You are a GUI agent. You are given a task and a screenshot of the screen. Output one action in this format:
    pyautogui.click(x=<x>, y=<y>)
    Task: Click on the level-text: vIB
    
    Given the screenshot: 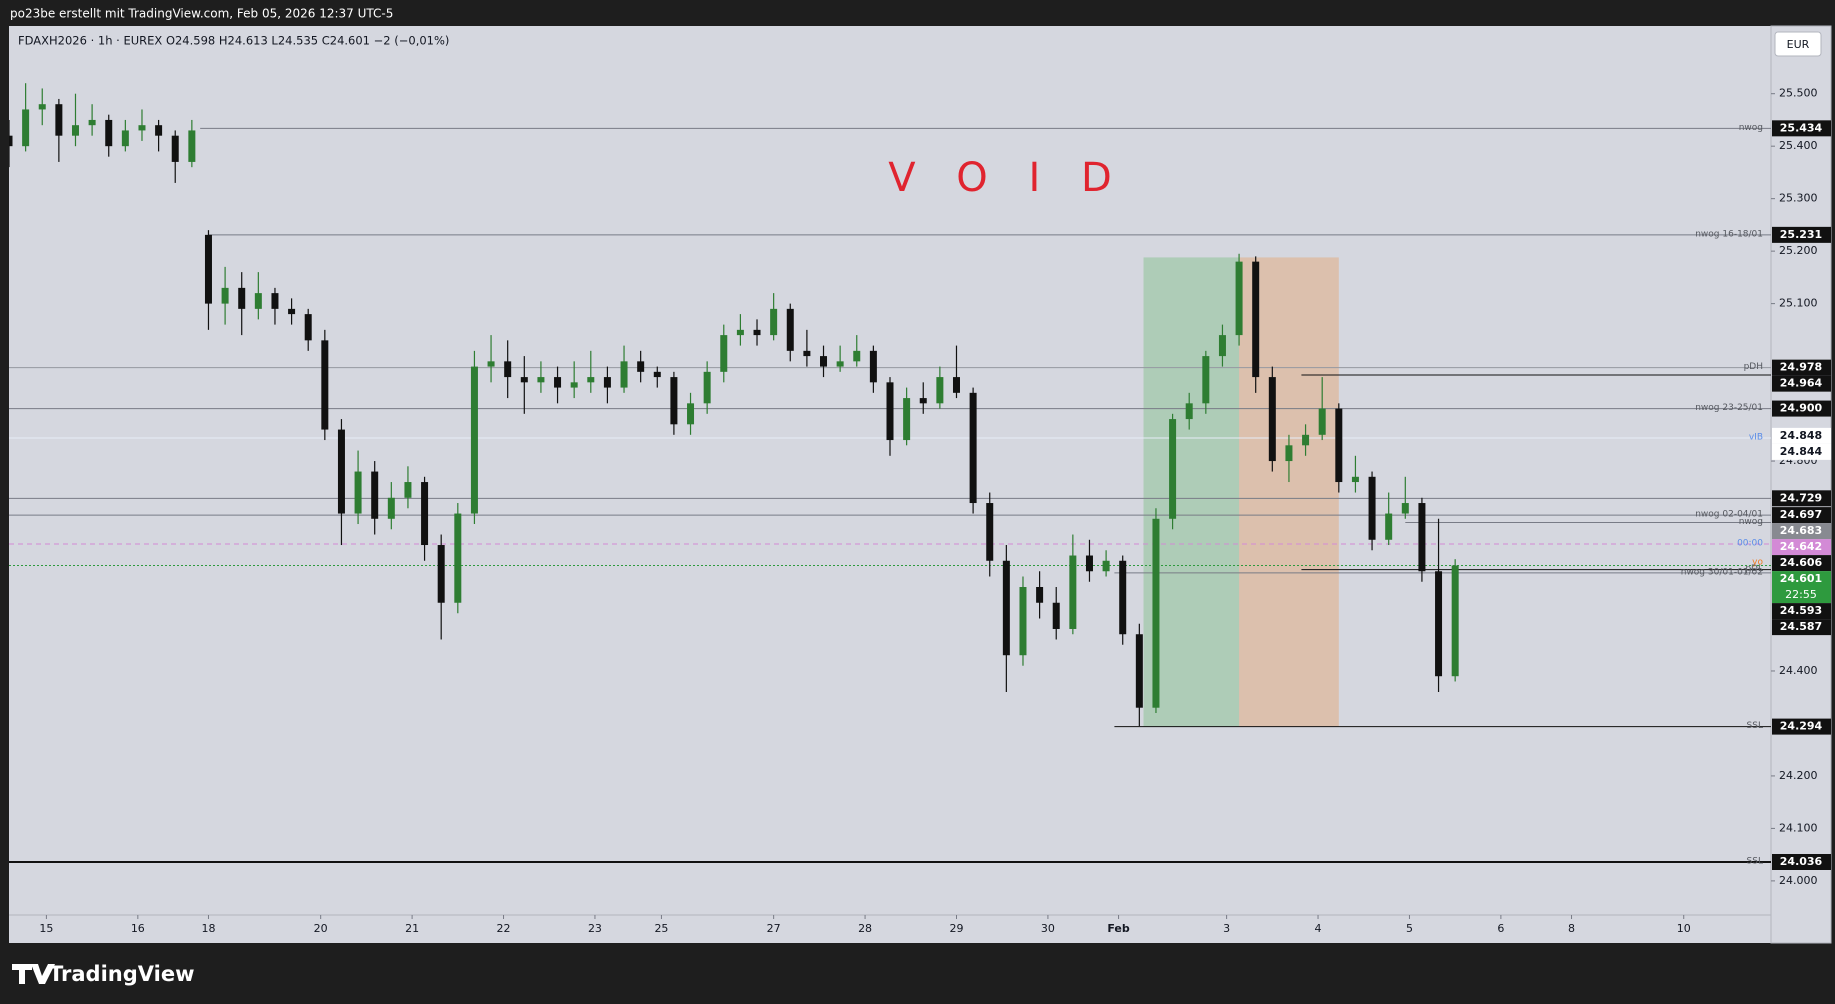 What is the action you would take?
    pyautogui.click(x=1756, y=437)
    